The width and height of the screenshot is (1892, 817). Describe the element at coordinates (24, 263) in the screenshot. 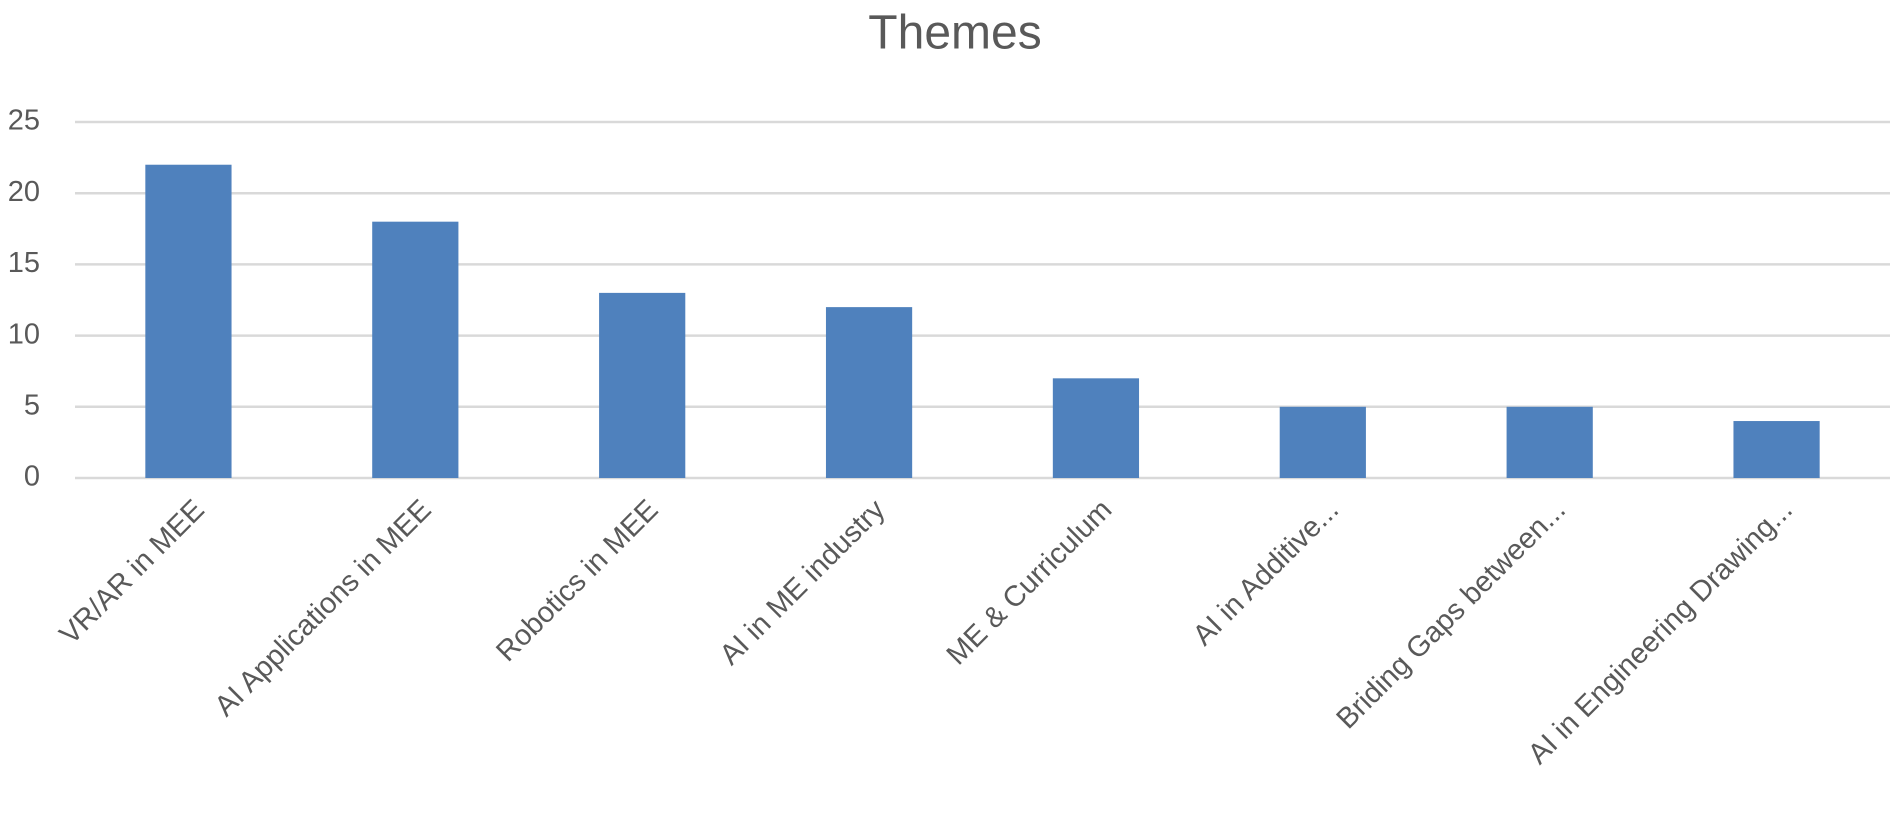

I see `y-tick-label: 15` at that location.